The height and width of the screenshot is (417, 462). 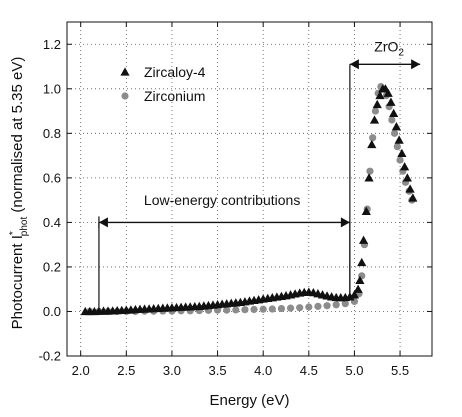 I want to click on y-tick-label: 0.6, so click(x=52, y=177).